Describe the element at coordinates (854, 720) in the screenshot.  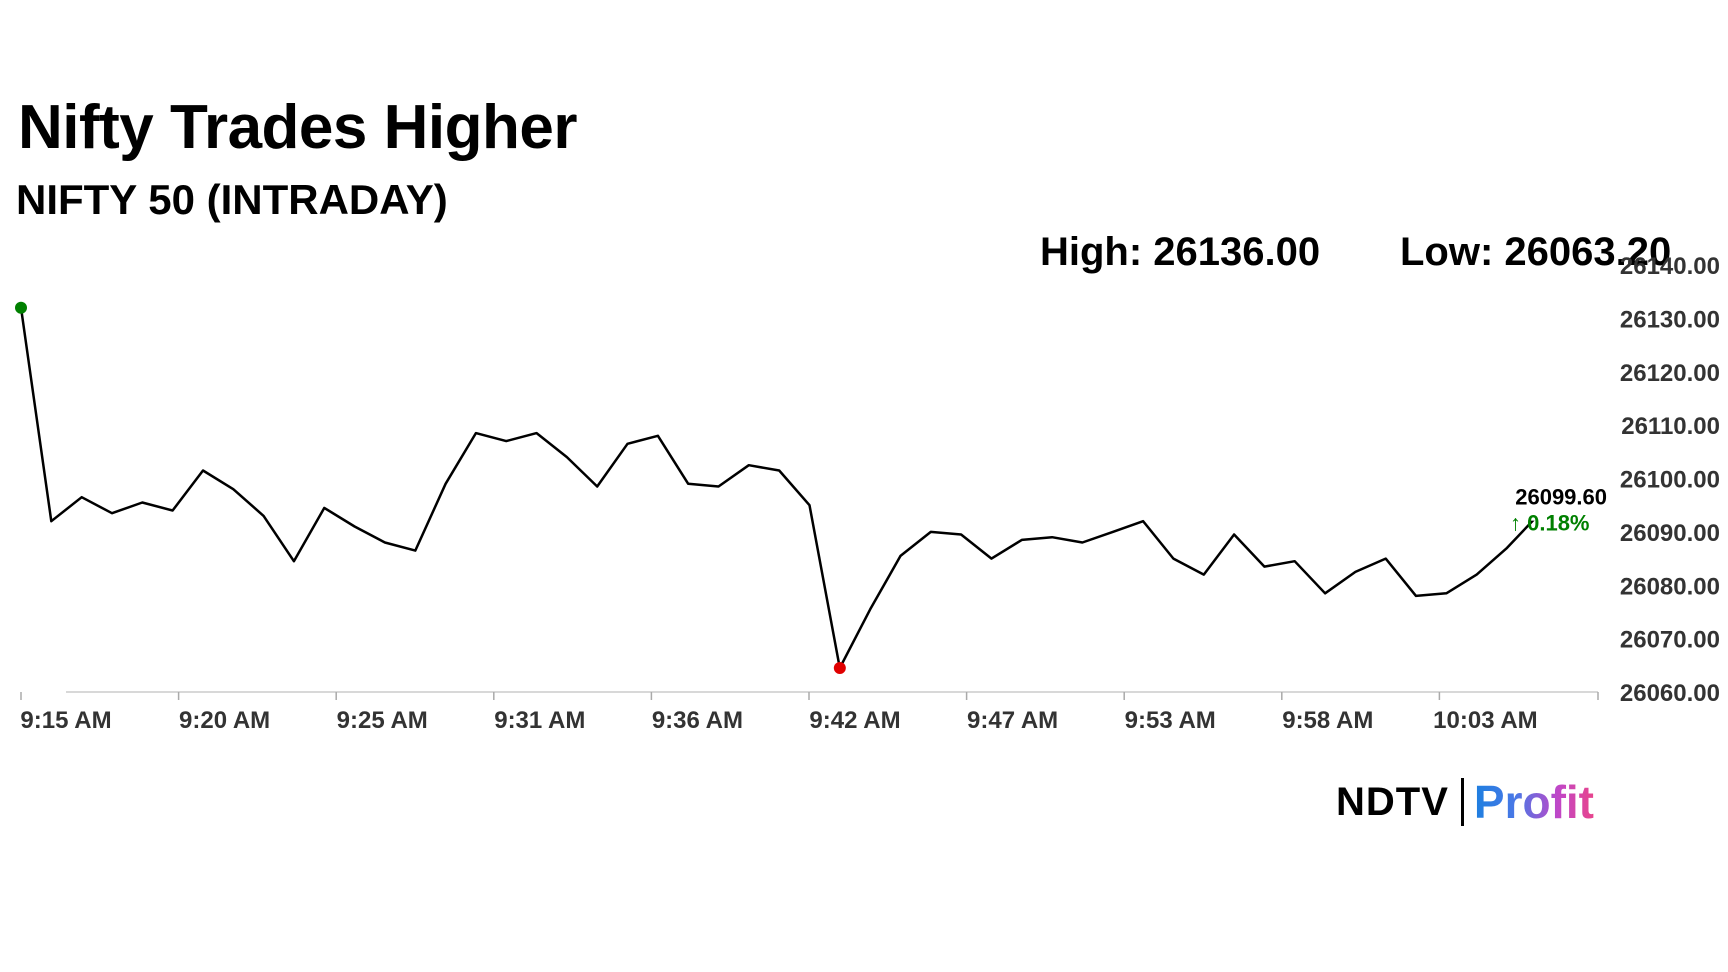
I see `x-tick-label: 9:42 AM` at that location.